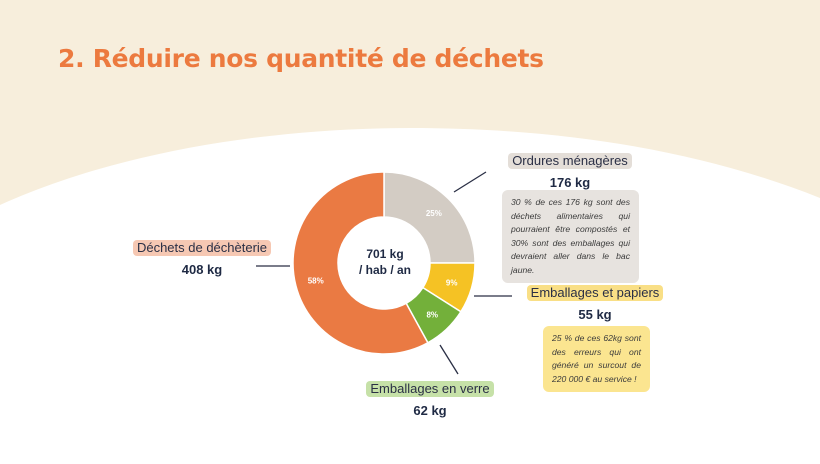 This screenshot has height=464, width=820. What do you see at coordinates (385, 262) in the screenshot?
I see `donut-center-label: 701 kg / hab / an` at bounding box center [385, 262].